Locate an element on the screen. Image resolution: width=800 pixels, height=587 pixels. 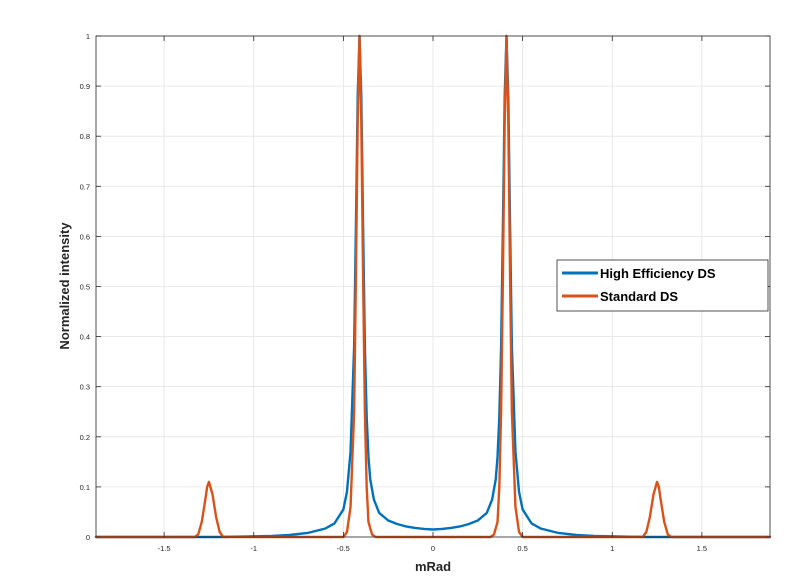
y-tick-label: 0 is located at coordinates (88, 537).